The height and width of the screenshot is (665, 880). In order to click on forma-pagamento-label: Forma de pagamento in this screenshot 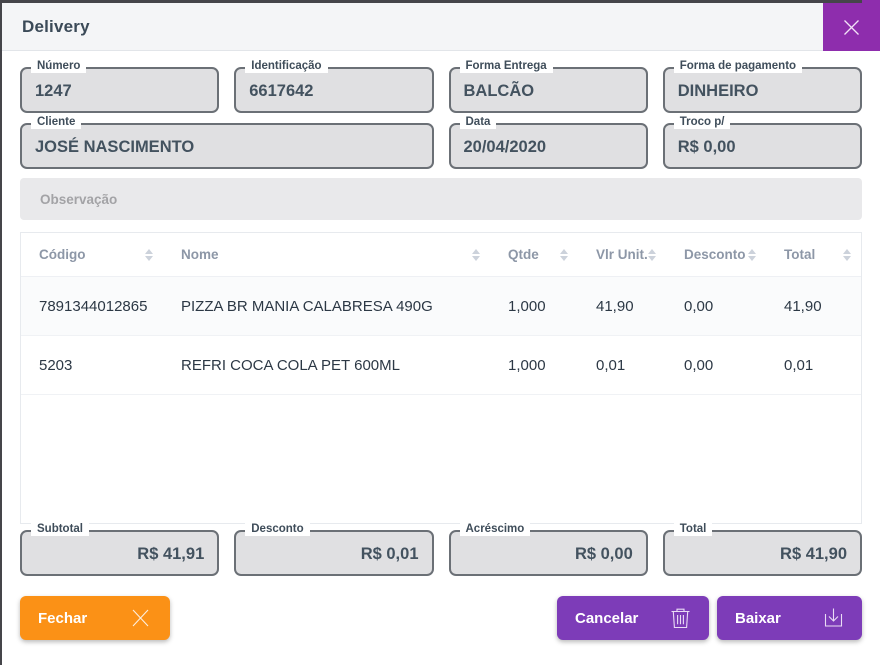, I will do `click(738, 66)`.